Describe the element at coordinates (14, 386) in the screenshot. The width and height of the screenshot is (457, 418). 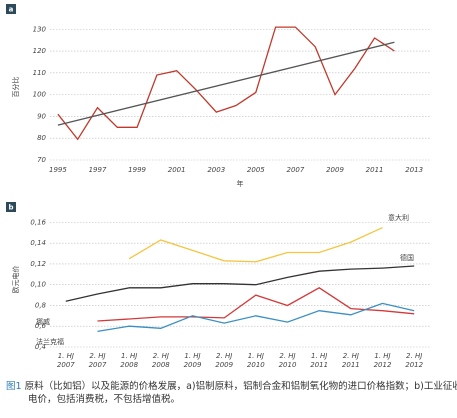
I see `caption-label: 图1` at that location.